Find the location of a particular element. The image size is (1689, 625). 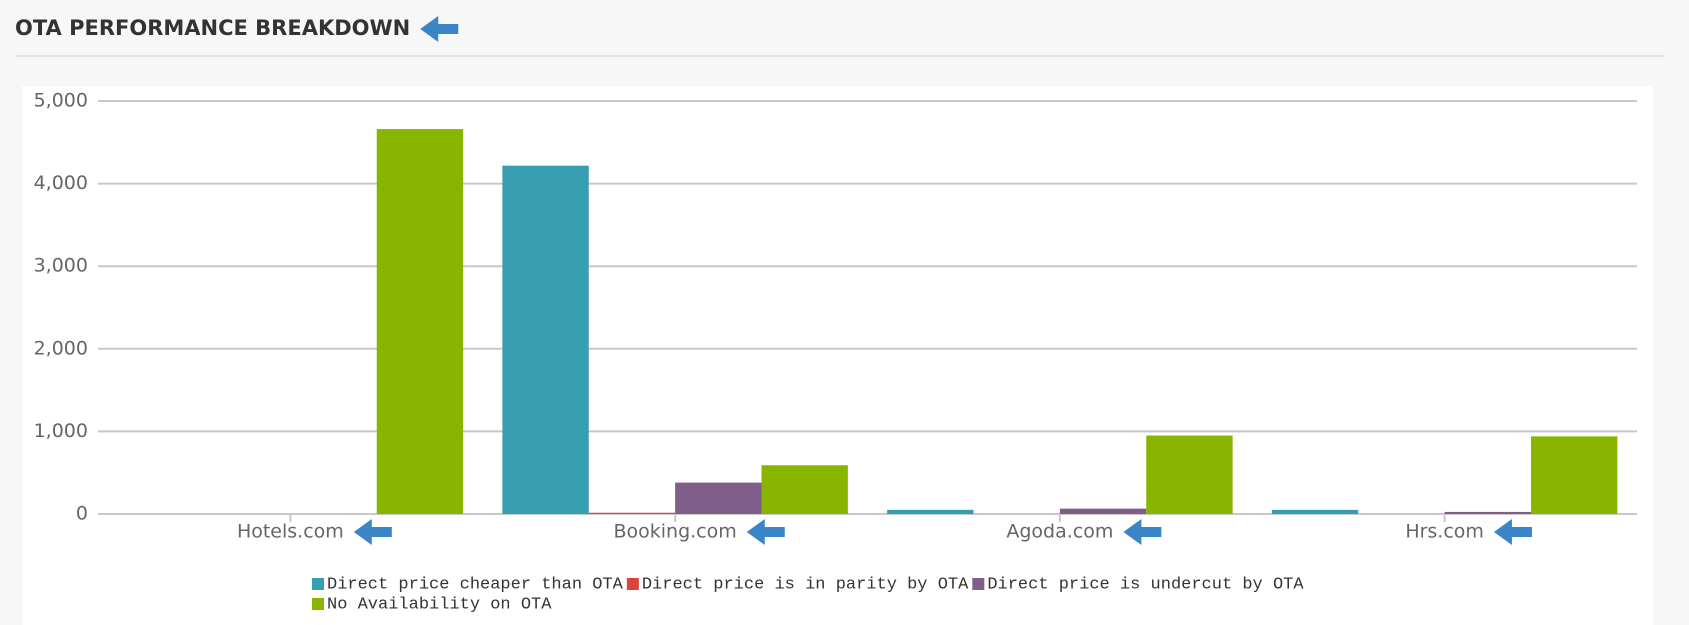

legend-label: Direct price is undercut by OTA is located at coordinates (1145, 584).